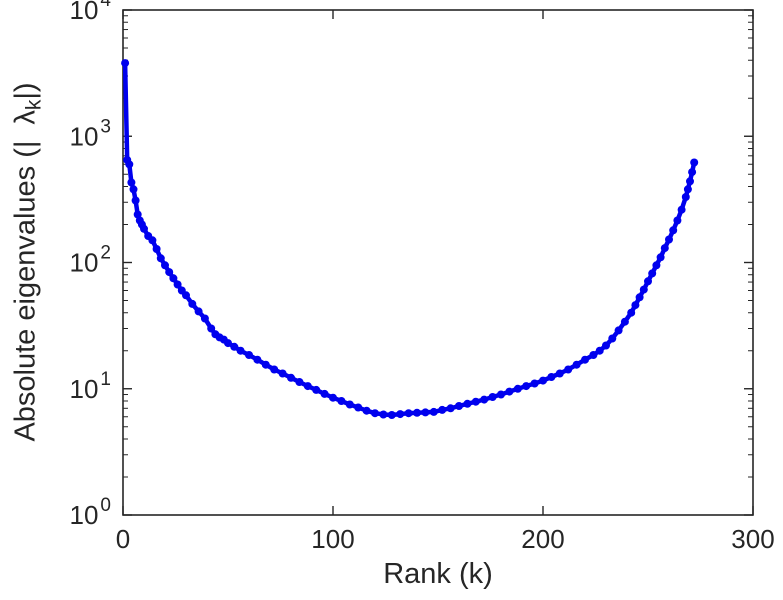 The width and height of the screenshot is (783, 600). Describe the element at coordinates (91, 133) in the screenshot. I see `y-tick-label: 10 3` at that location.